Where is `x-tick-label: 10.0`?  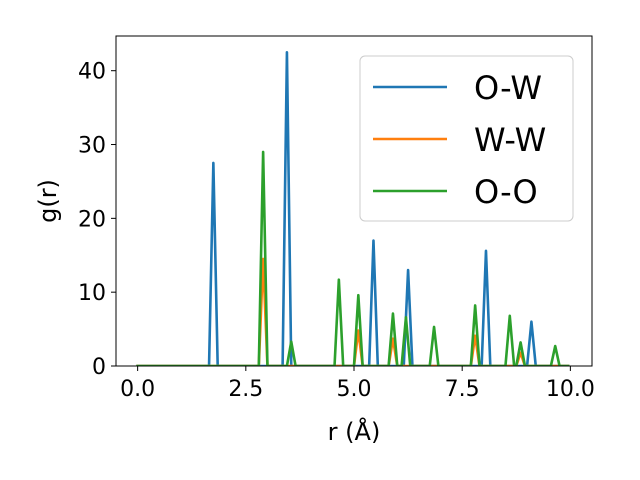
x-tick-label: 10.0 is located at coordinates (570, 389).